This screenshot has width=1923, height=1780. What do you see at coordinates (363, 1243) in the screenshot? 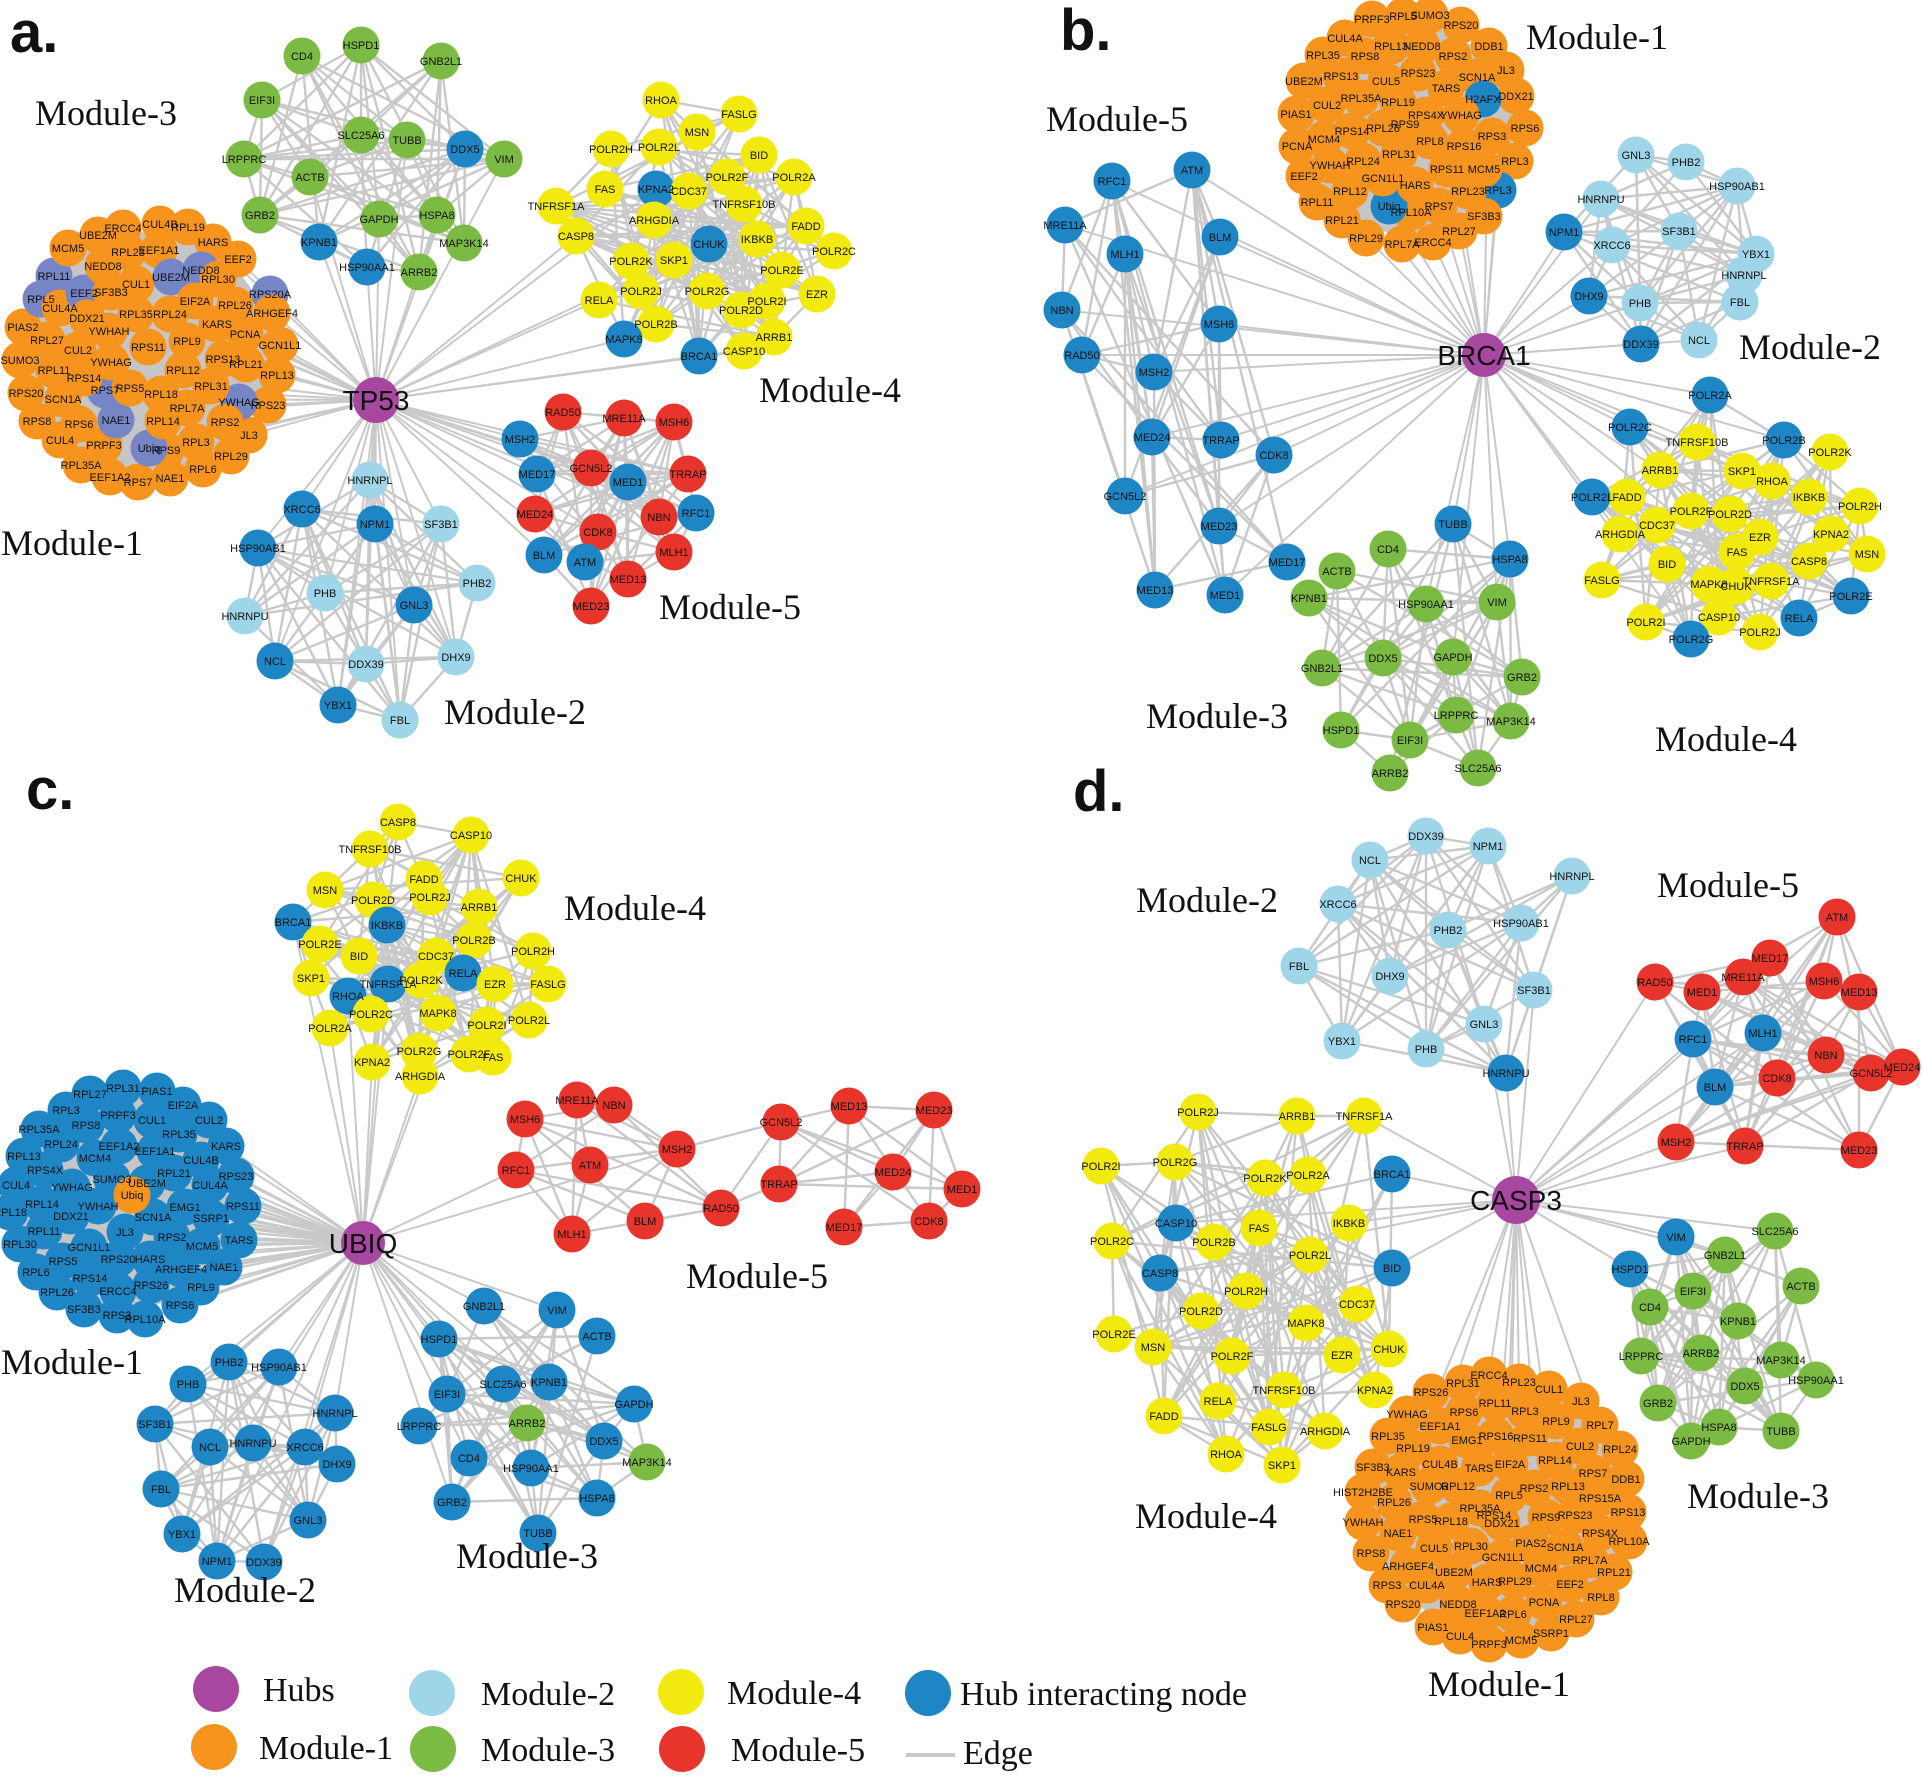
I see `svg-text: UBIQ` at bounding box center [363, 1243].